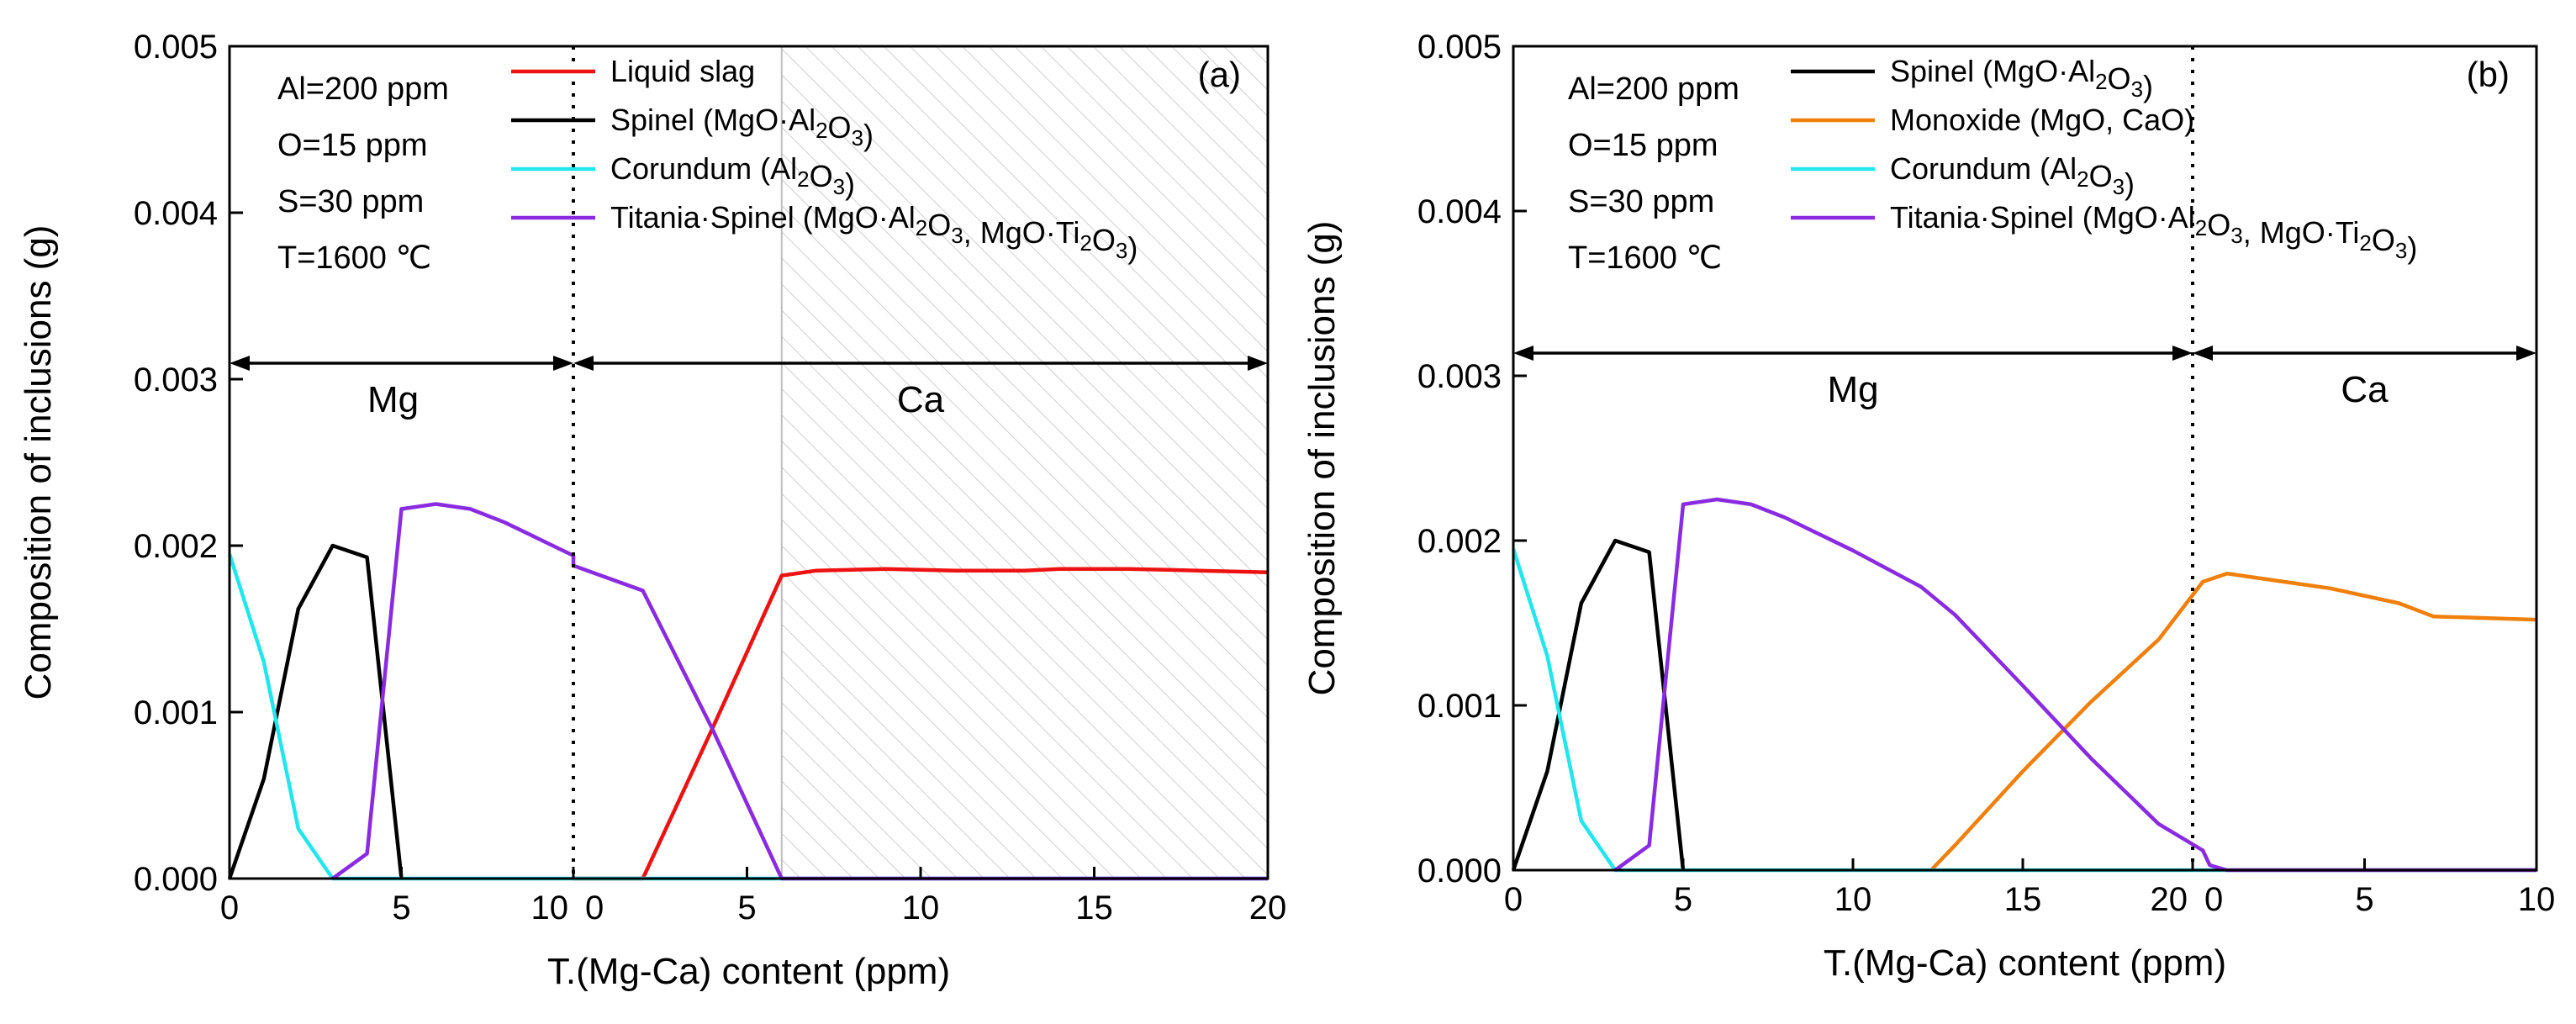  I want to click on legend-label-0: Liquid slag, so click(682, 71).